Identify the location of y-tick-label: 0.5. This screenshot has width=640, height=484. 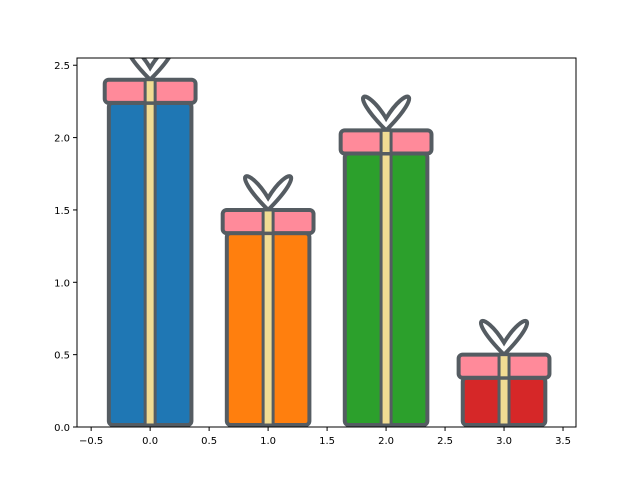
(62, 356).